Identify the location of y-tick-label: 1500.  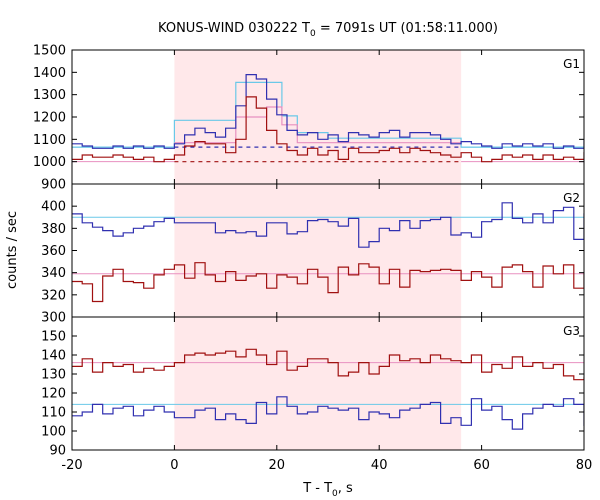
(49, 51).